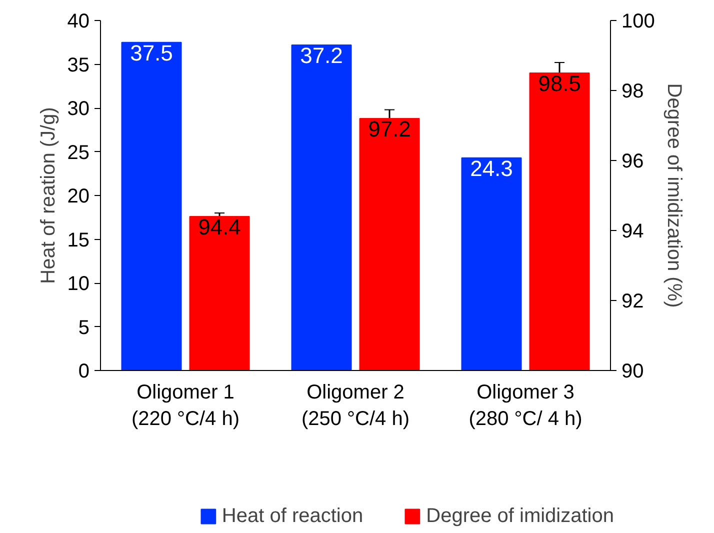  I want to click on y-tick-label: 15, so click(78, 240).